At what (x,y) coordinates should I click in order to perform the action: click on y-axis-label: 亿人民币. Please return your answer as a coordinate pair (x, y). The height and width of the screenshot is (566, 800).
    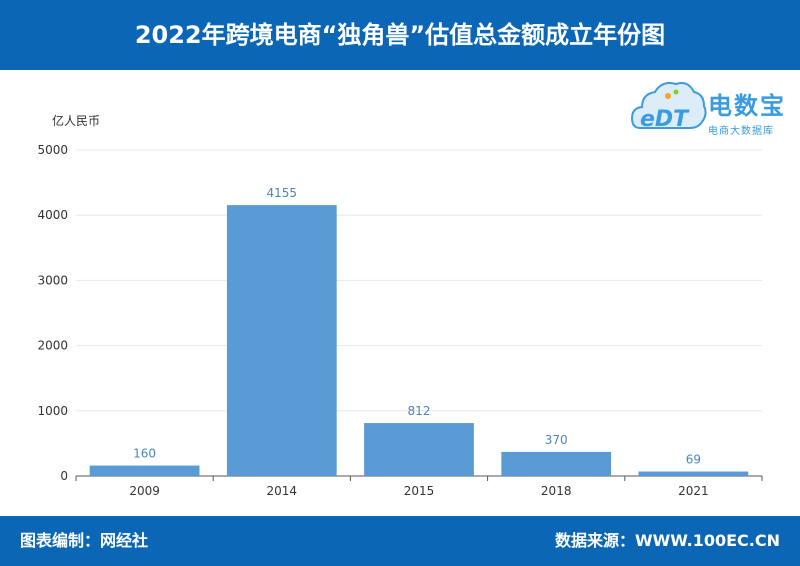
    Looking at the image, I should click on (76, 121).